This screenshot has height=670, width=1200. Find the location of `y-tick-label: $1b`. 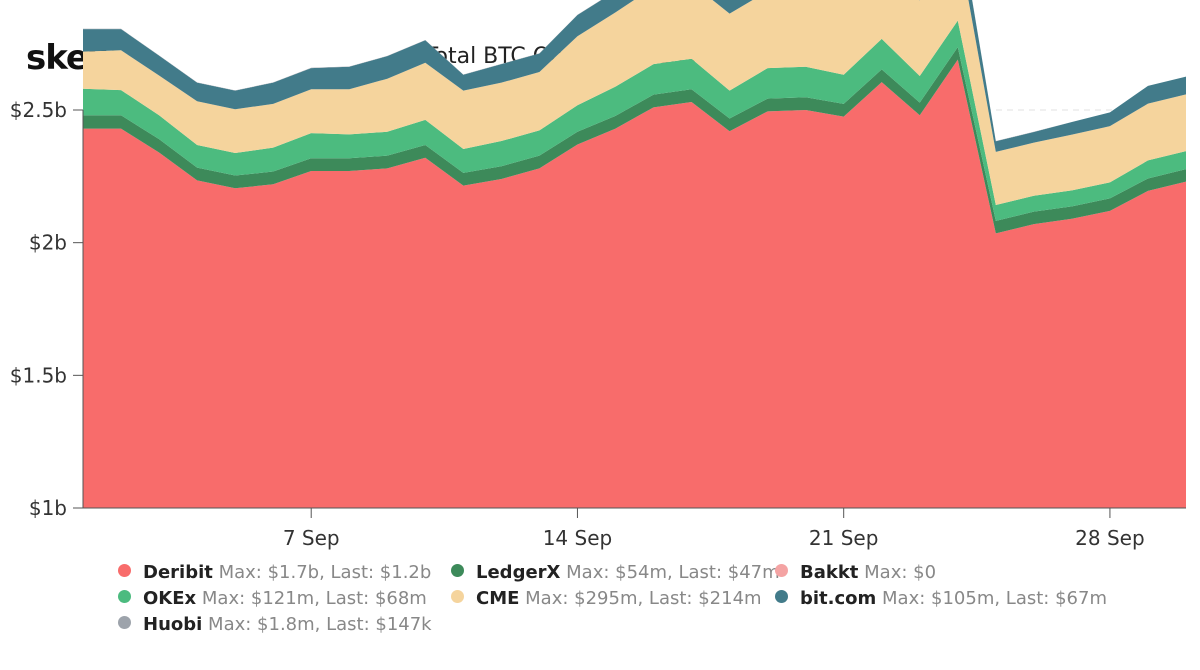

y-tick-label: $1b is located at coordinates (48, 508).